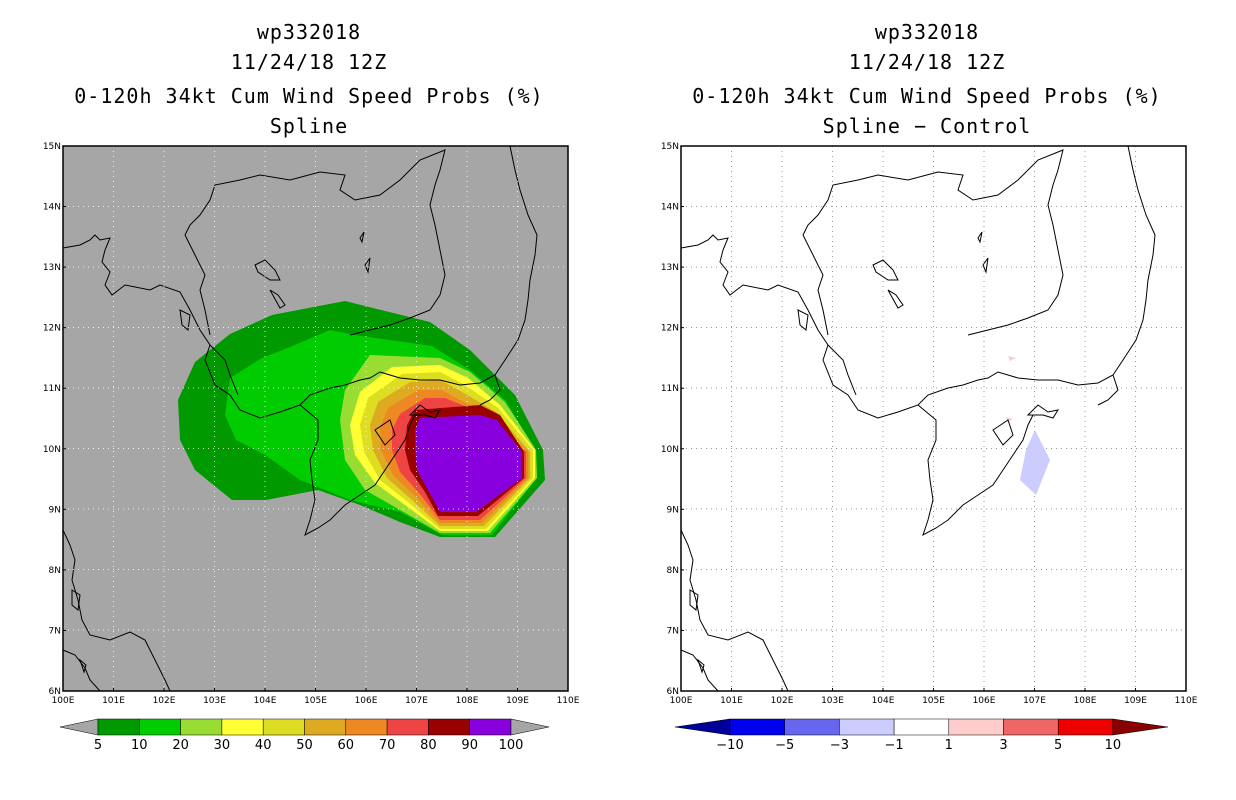 This screenshot has height=800, width=1236. Describe the element at coordinates (309, 96) in the screenshot. I see `left-title-field: 0-120h 34kt Cum Wind Speed Probs (%)` at that location.